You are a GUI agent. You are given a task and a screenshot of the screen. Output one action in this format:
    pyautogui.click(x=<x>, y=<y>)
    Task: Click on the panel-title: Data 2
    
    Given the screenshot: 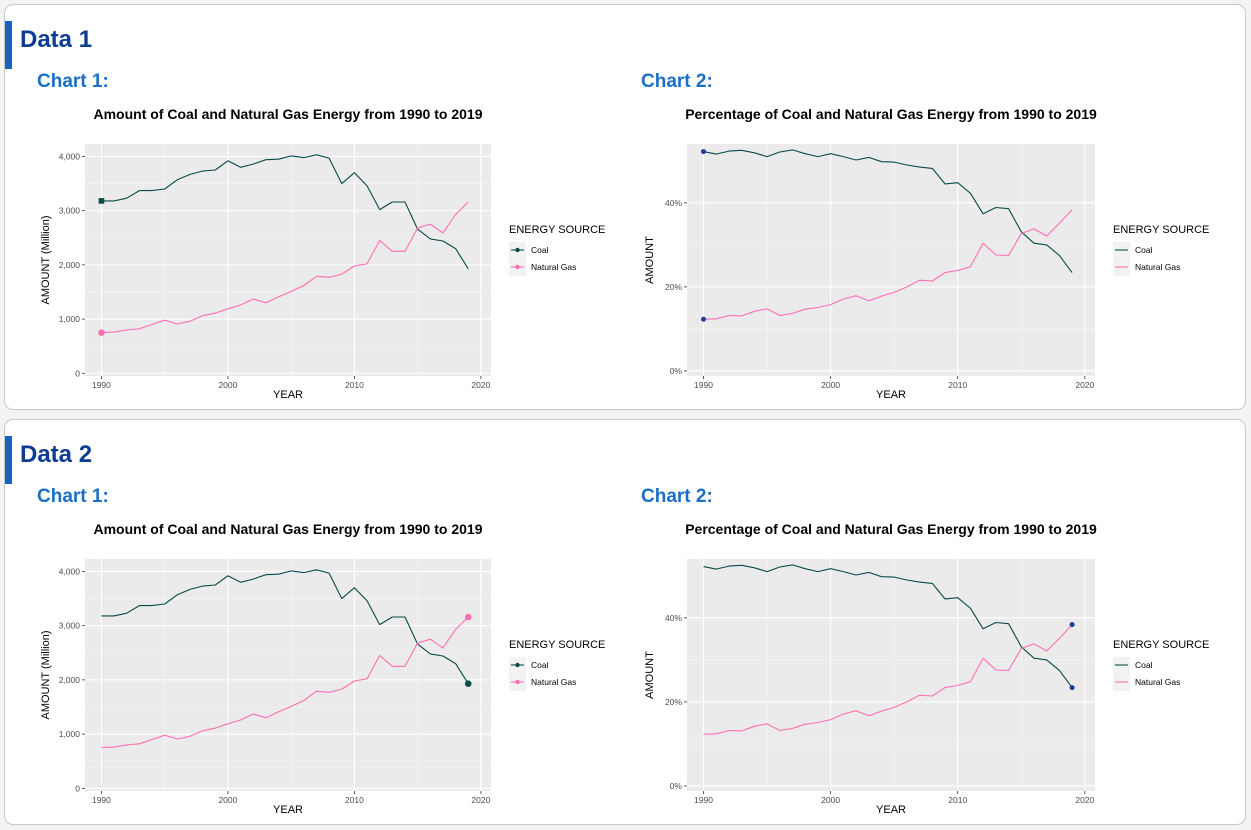 What is the action you would take?
    pyautogui.click(x=56, y=454)
    